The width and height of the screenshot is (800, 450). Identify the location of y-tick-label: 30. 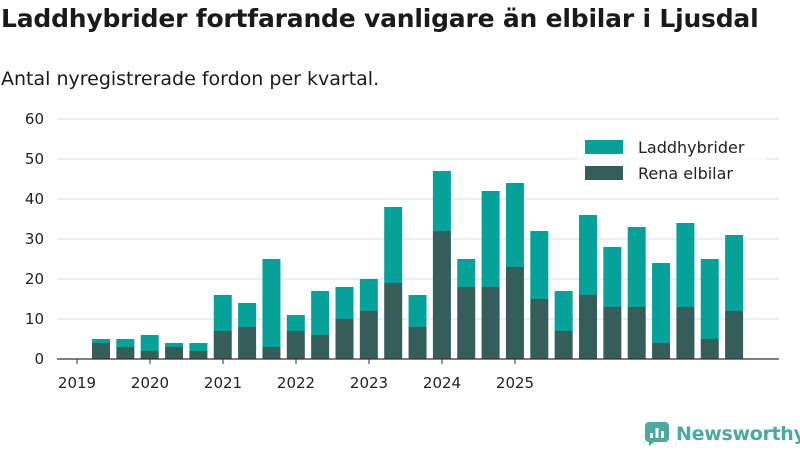
(34, 239).